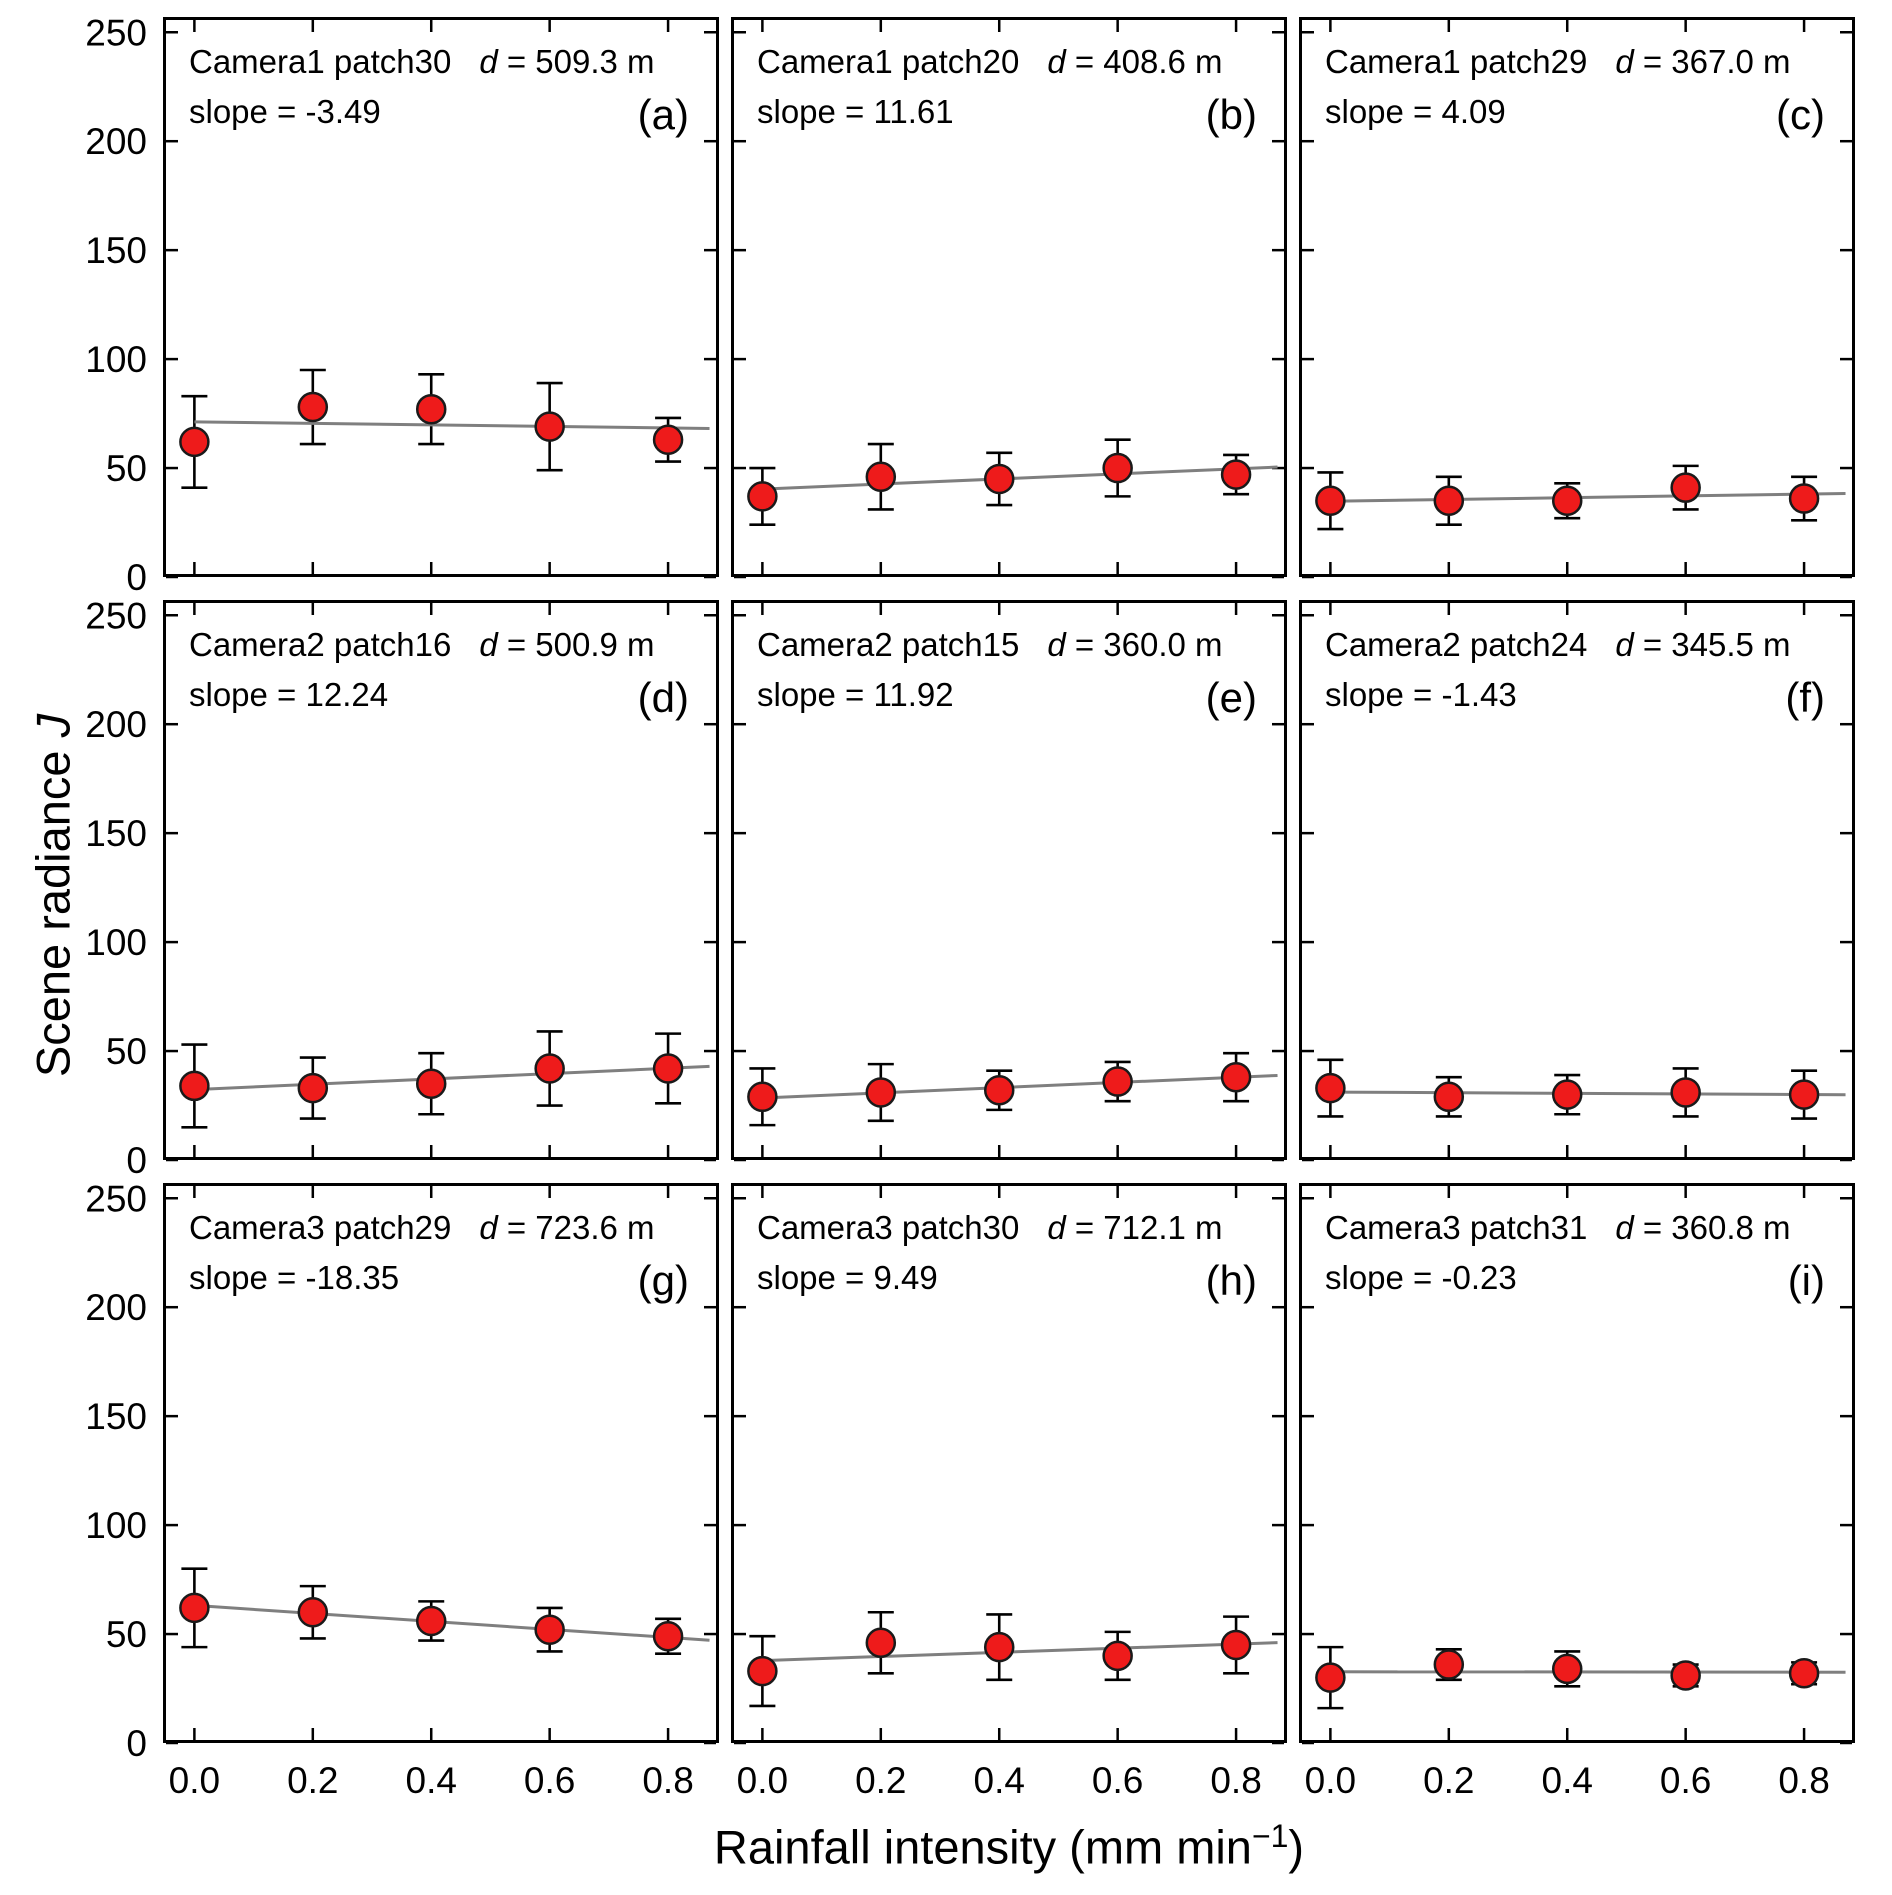  I want to click on panel-label: (d), so click(663, 697).